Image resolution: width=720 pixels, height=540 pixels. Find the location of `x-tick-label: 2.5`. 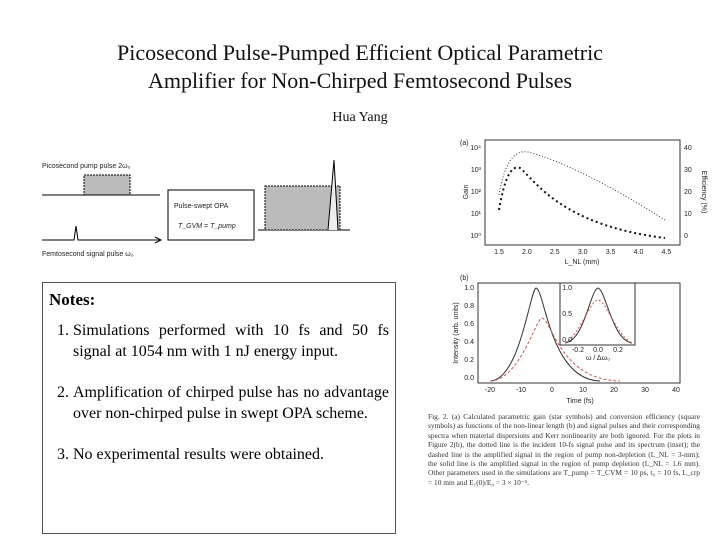

x-tick-label: 2.5 is located at coordinates (555, 252).